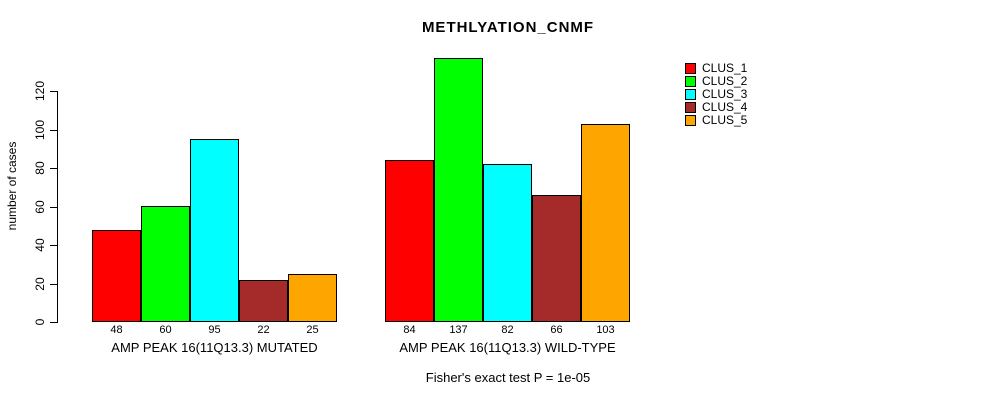 This screenshot has height=400, width=990. Describe the element at coordinates (214, 330) in the screenshot. I see `bar-value-label: 95` at that location.